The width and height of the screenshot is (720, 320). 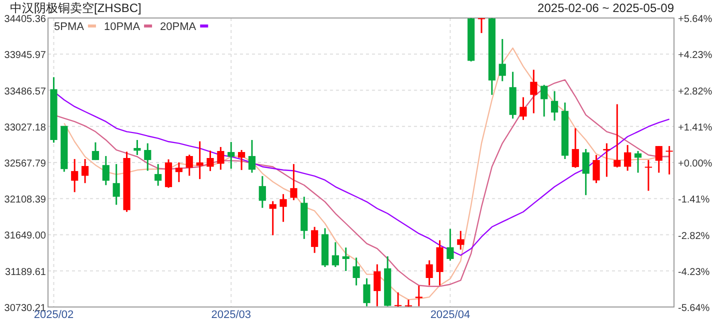 What do you see at coordinates (122, 27) in the screenshot?
I see `legend-label: 10PMA` at bounding box center [122, 27].